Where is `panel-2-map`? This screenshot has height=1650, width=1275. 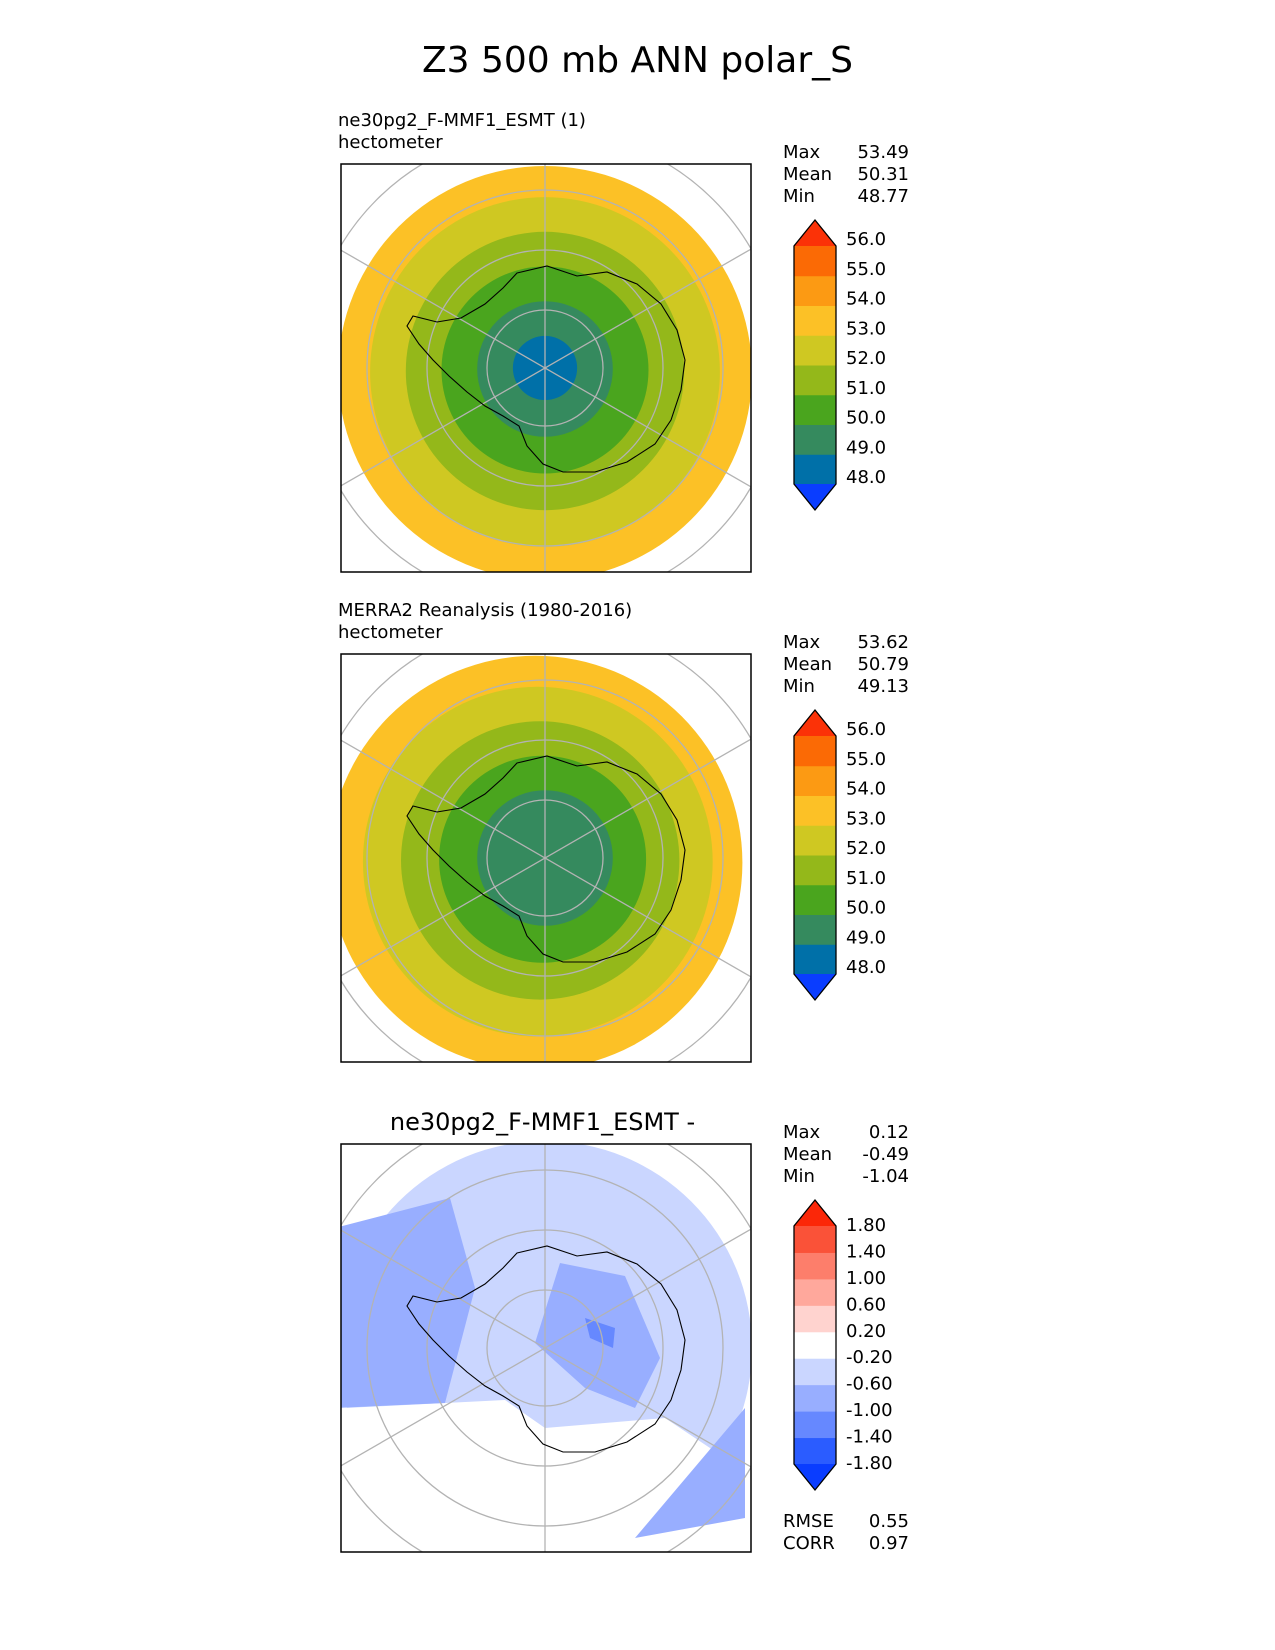
panel-2-map is located at coordinates (546, 858).